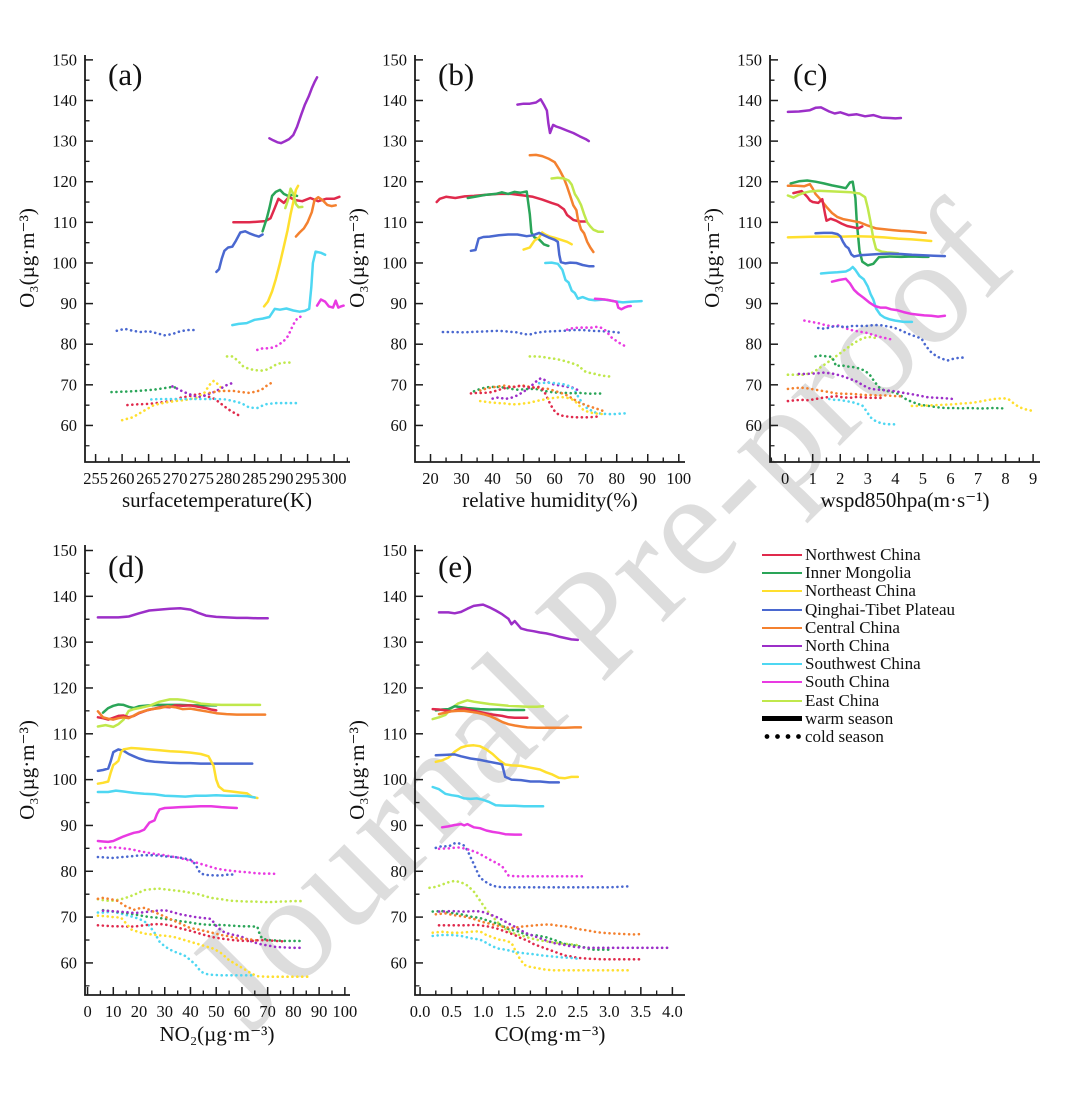 The height and width of the screenshot is (1099, 1080). Describe the element at coordinates (538, 924) in the screenshot. I see `series-e-central-china-cold` at that location.